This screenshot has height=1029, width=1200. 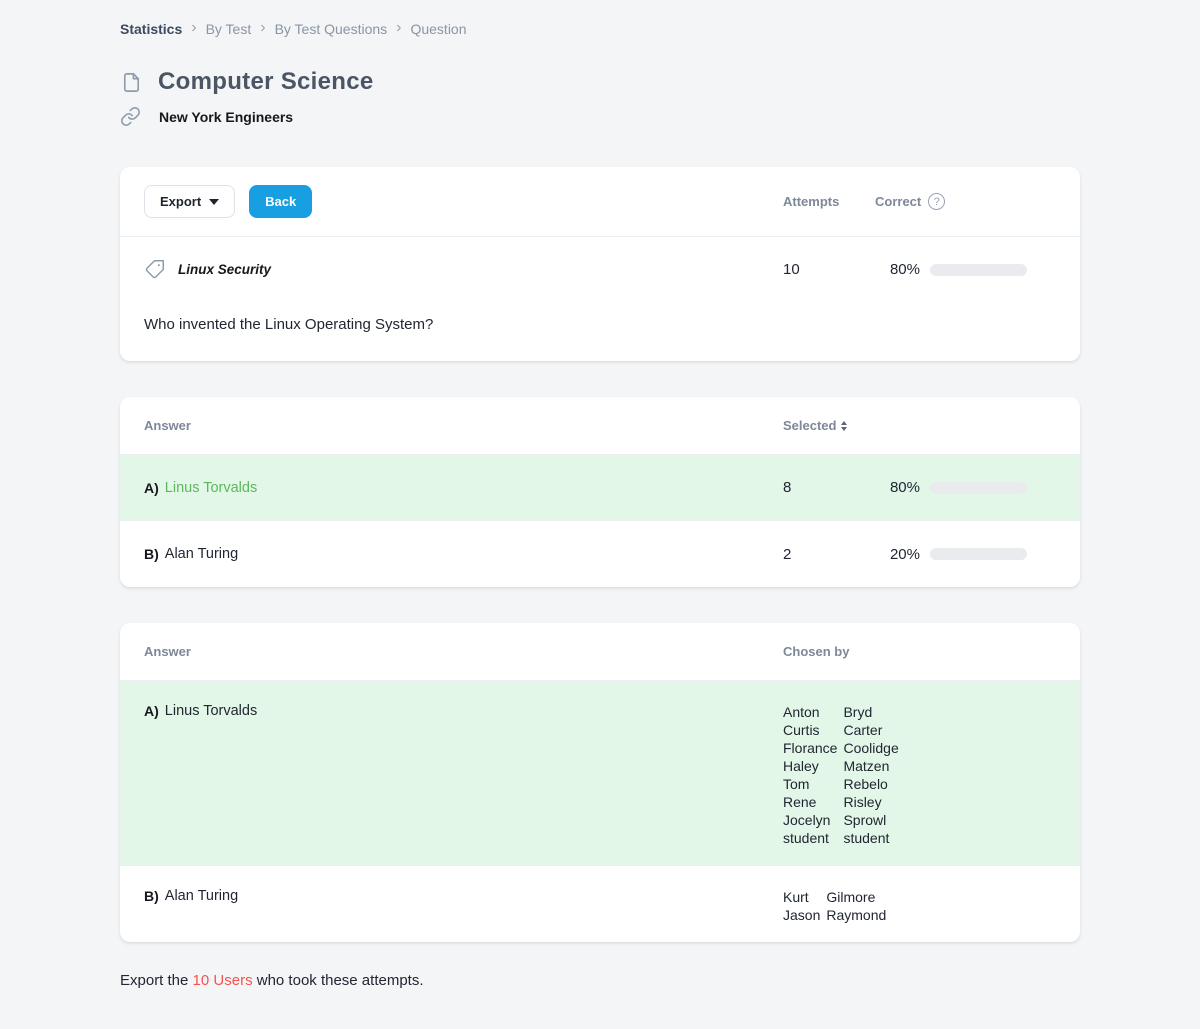 I want to click on question-tag-name: Linux Security, so click(x=225, y=269).